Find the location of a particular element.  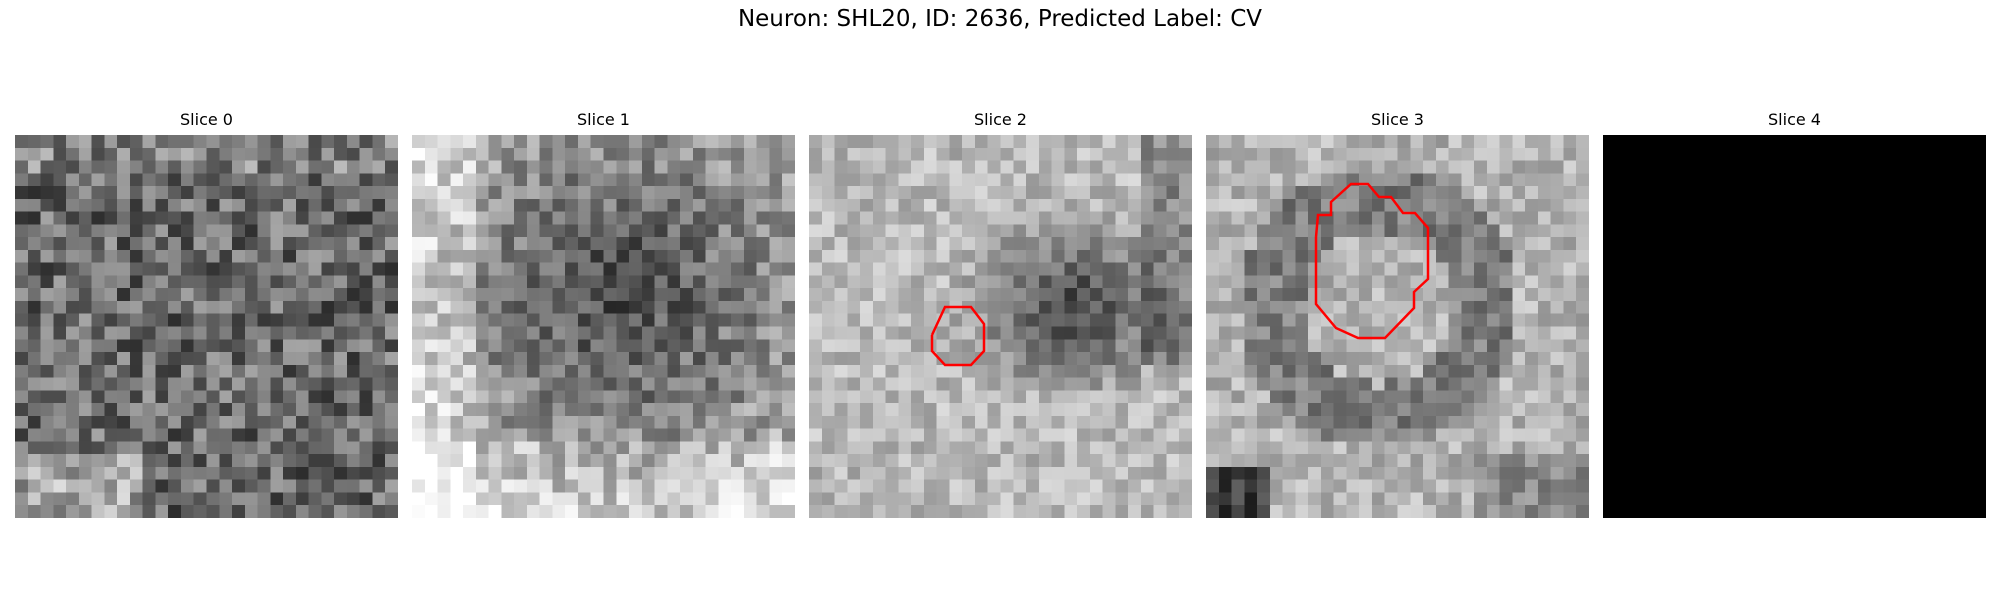

slice-4-image is located at coordinates (1794, 326).